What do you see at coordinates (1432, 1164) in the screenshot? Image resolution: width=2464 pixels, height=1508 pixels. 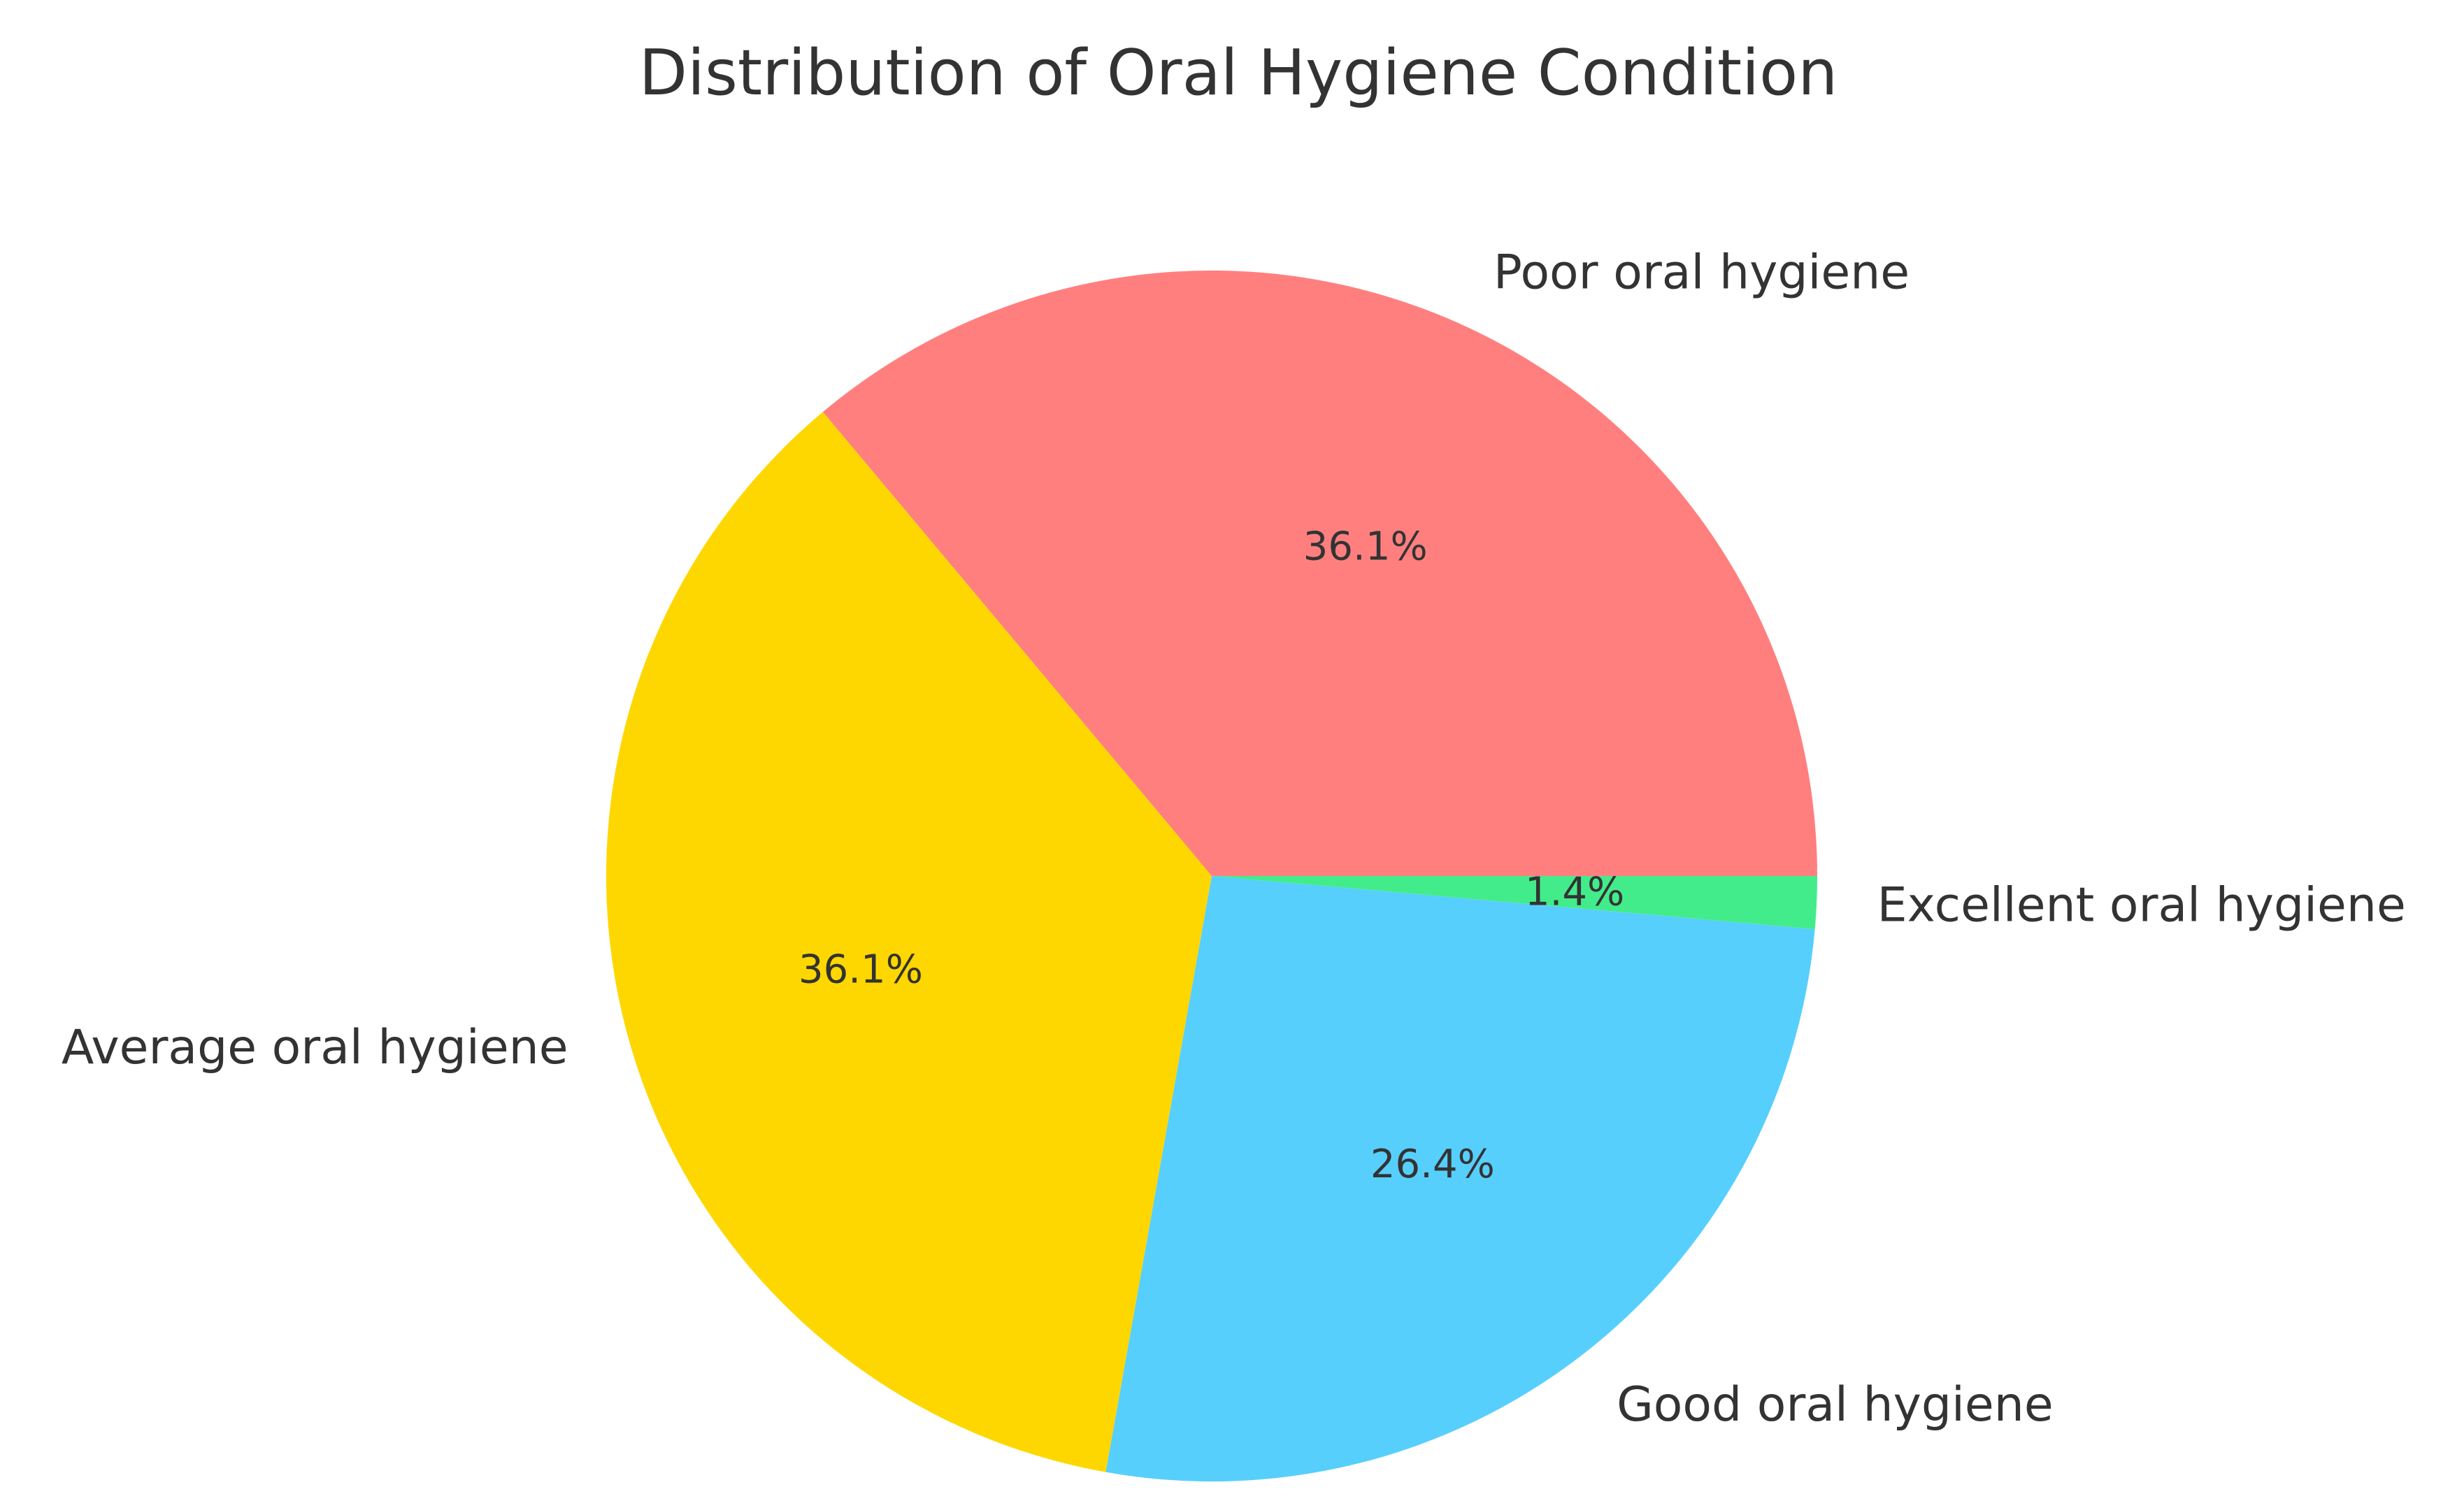 I see `pct-label-good: 26.4%` at bounding box center [1432, 1164].